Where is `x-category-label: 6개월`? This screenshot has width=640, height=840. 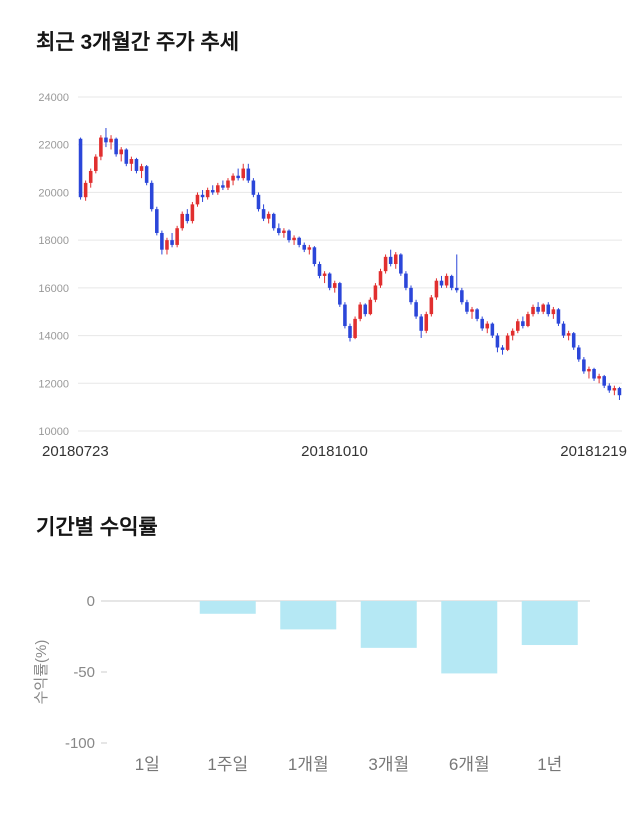 x-category-label: 6개월 is located at coordinates (469, 764).